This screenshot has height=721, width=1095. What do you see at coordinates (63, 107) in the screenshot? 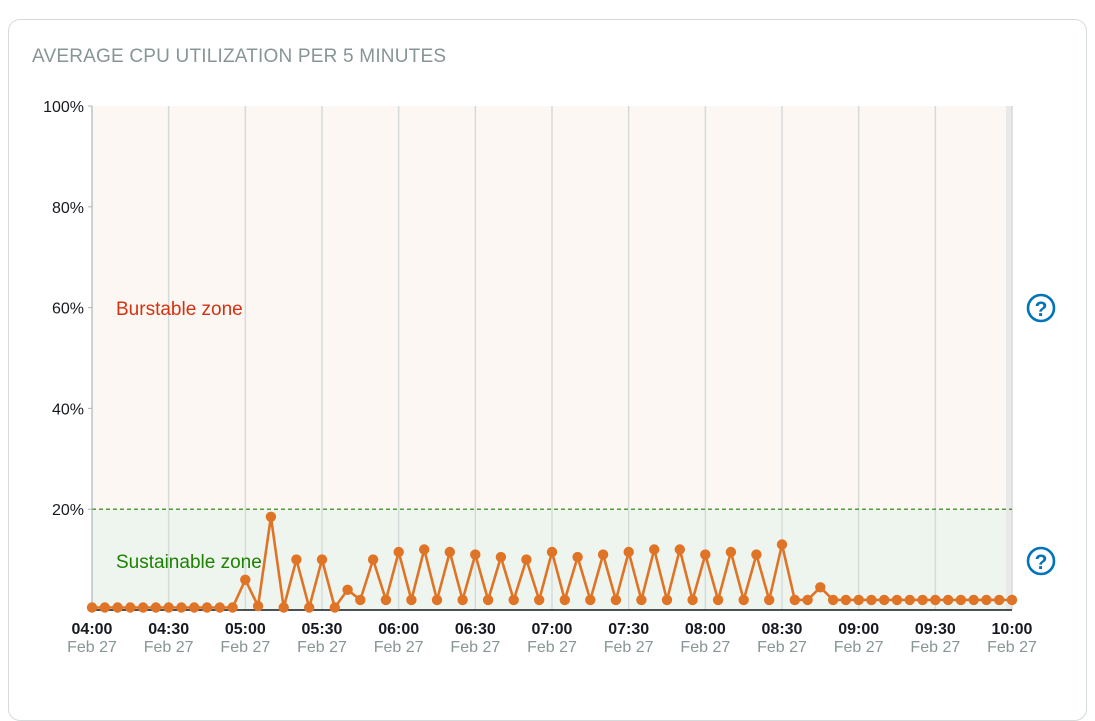
I see `y-tick-label: 100%` at bounding box center [63, 107].